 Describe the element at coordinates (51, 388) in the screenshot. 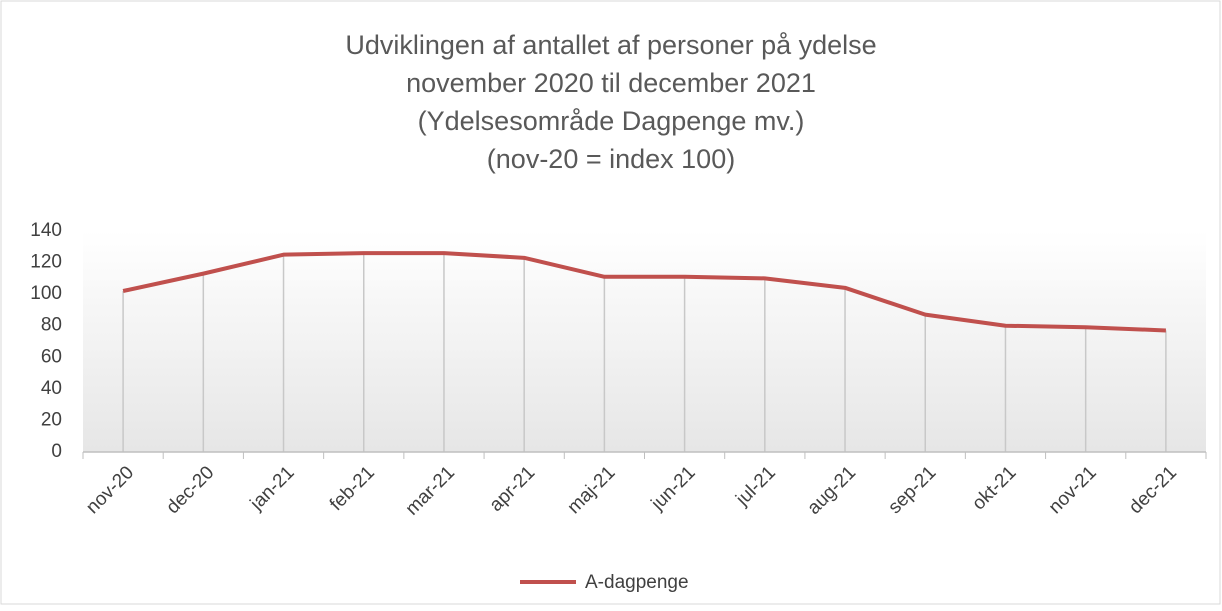

I see `y-tick-label: 40` at that location.